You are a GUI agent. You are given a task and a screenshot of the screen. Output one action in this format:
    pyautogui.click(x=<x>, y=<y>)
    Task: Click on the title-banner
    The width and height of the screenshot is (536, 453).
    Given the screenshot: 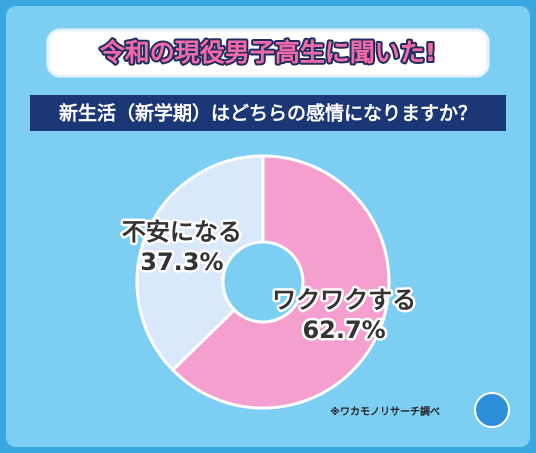 What is the action you would take?
    pyautogui.click(x=268, y=53)
    